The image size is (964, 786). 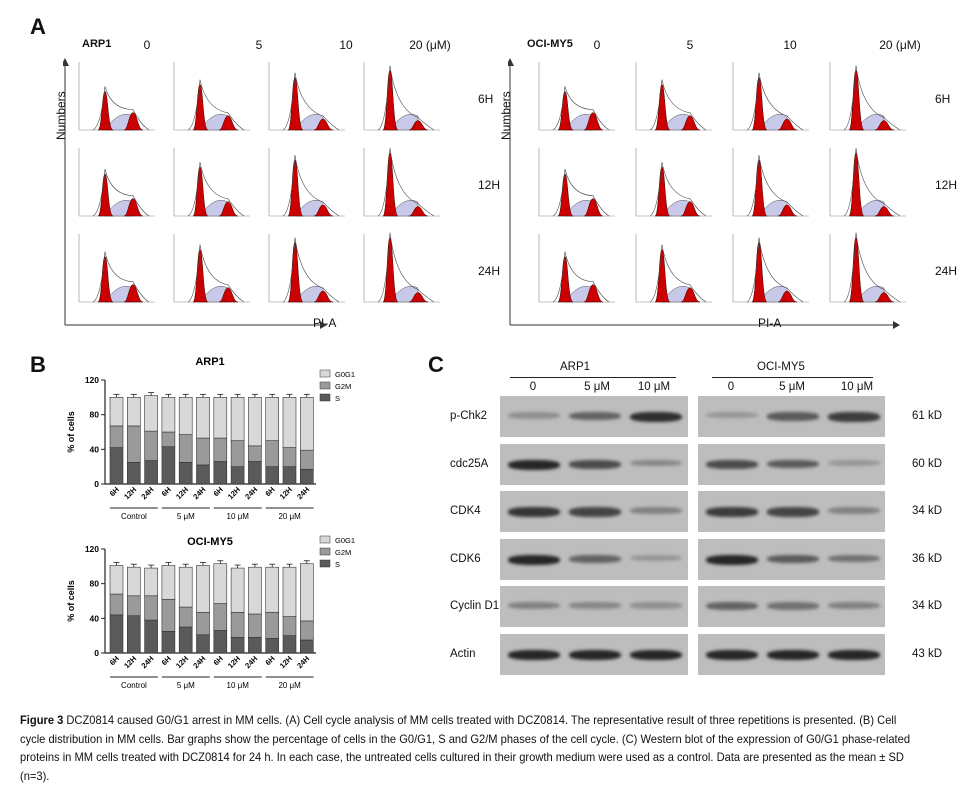 What do you see at coordinates (71, 432) in the screenshot?
I see `y-axis-label: % of cells` at bounding box center [71, 432].